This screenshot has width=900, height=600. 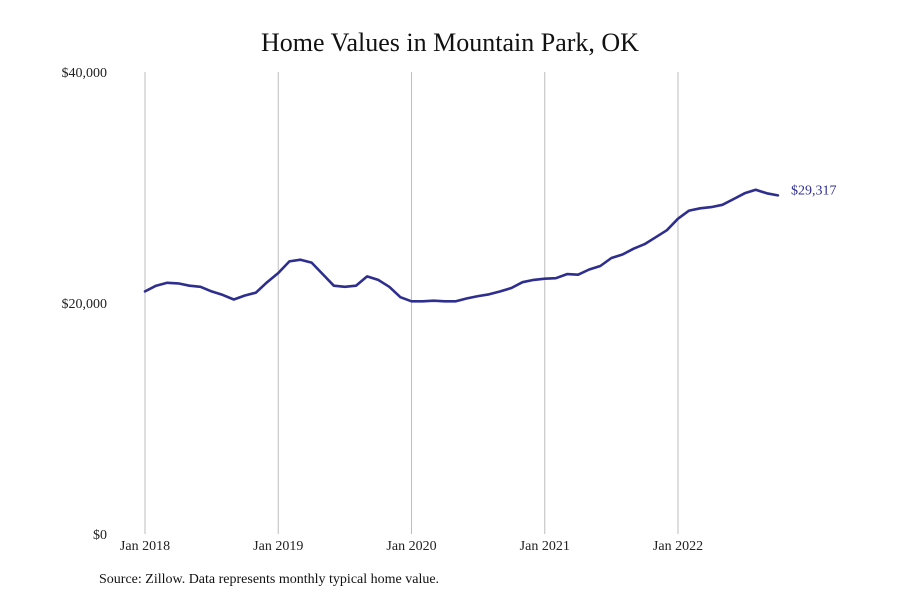 I want to click on y-tick-label-1: $20,000, so click(x=85, y=304).